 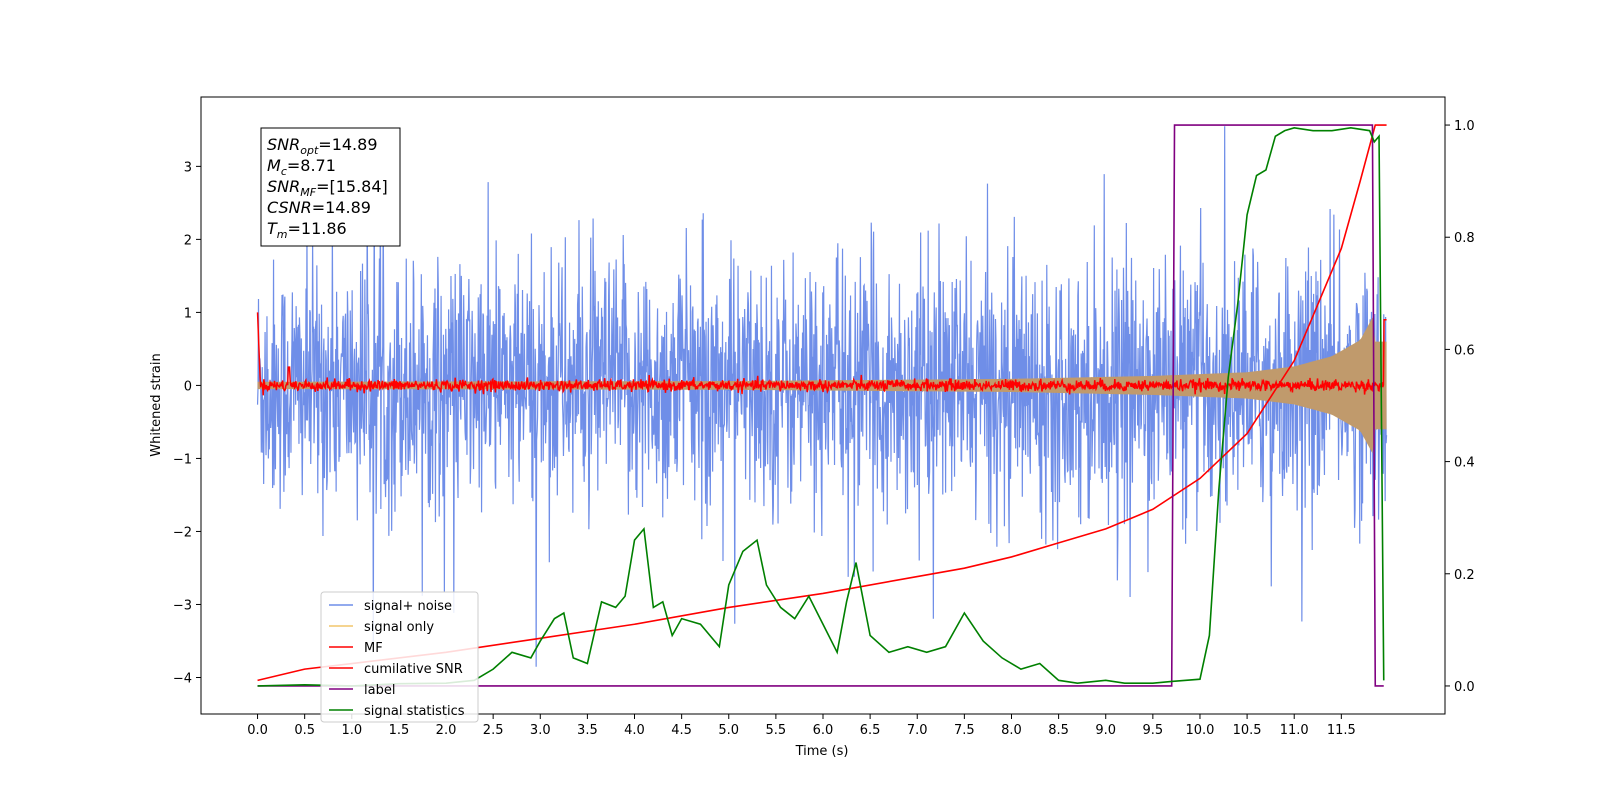 What do you see at coordinates (1341, 730) in the screenshot?
I see `x-tick-label: 11.5` at bounding box center [1341, 730].